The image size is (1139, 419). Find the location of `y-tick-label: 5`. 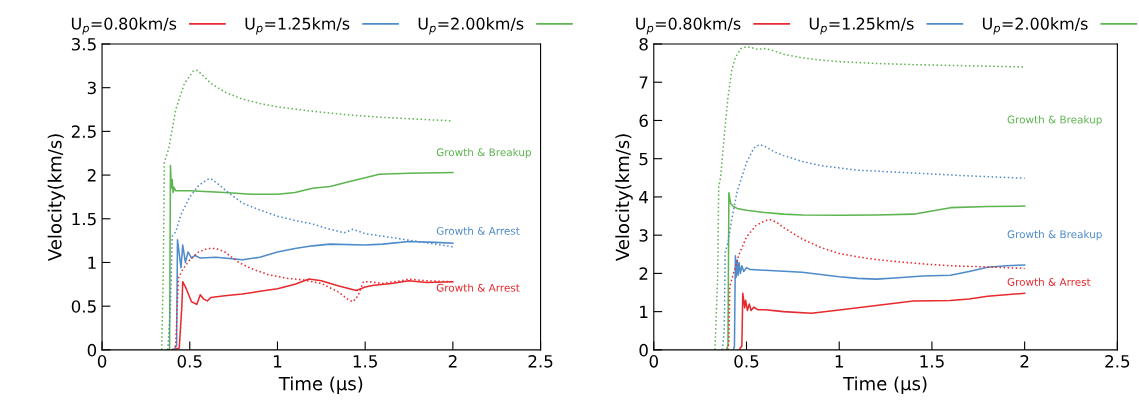

y-tick-label: 5 is located at coordinates (643, 159).